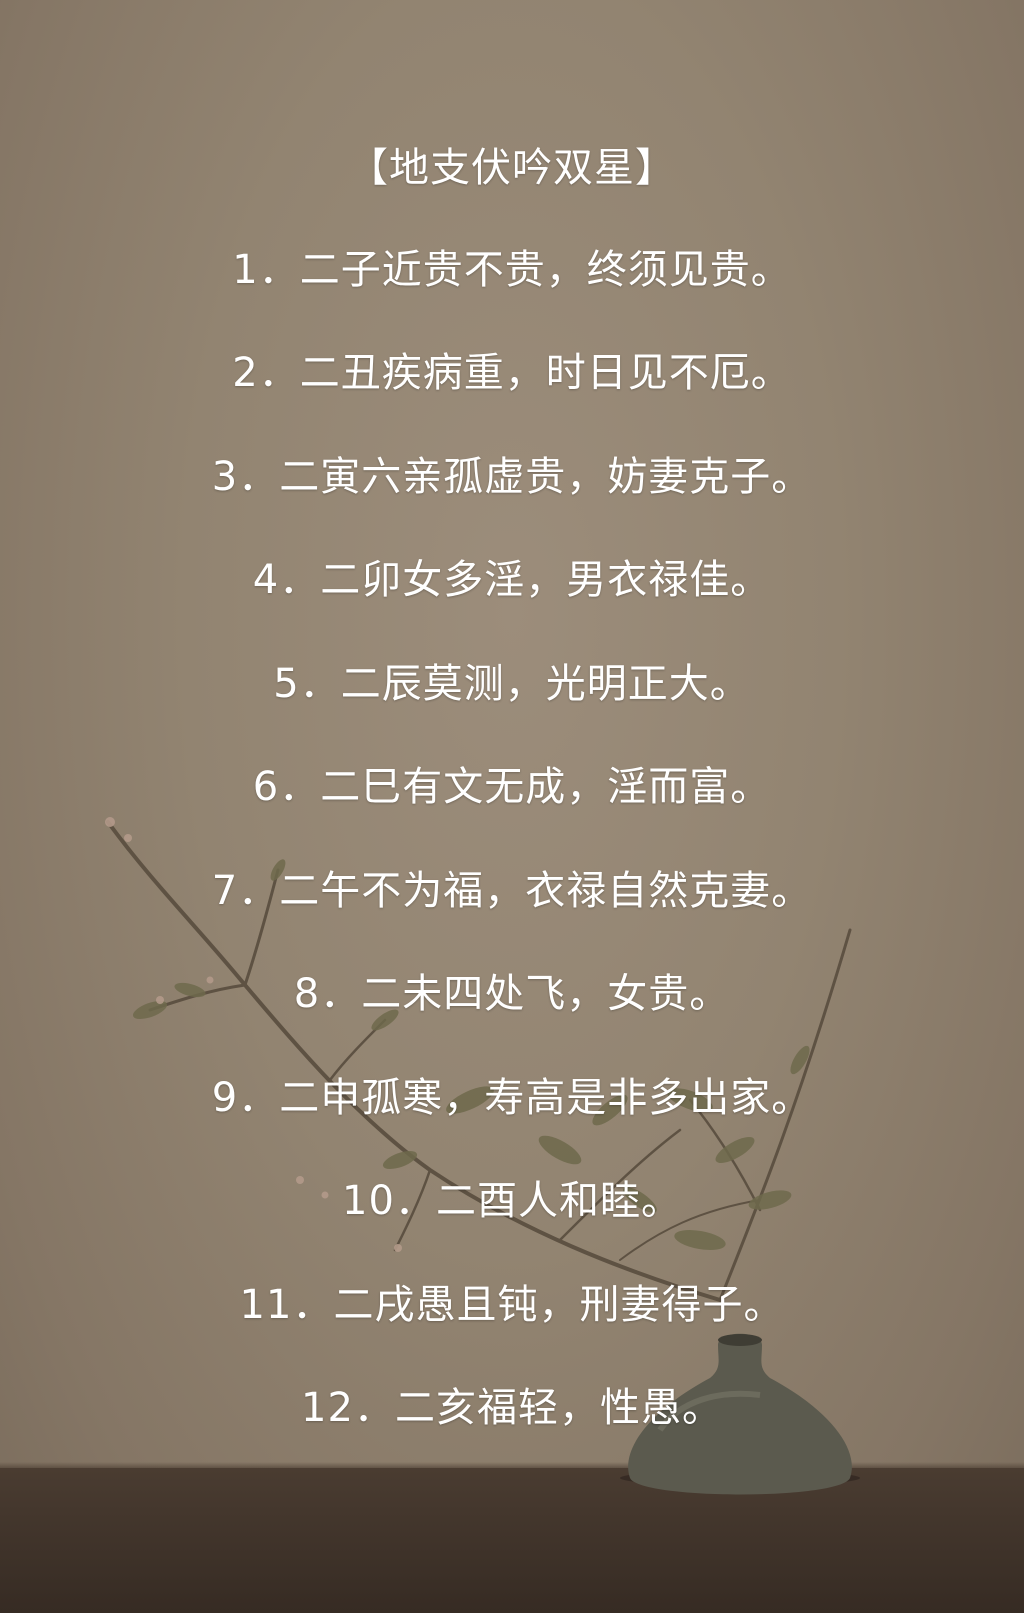 This screenshot has height=1613, width=1024. What do you see at coordinates (740, 1414) in the screenshot?
I see `vase-illustration` at bounding box center [740, 1414].